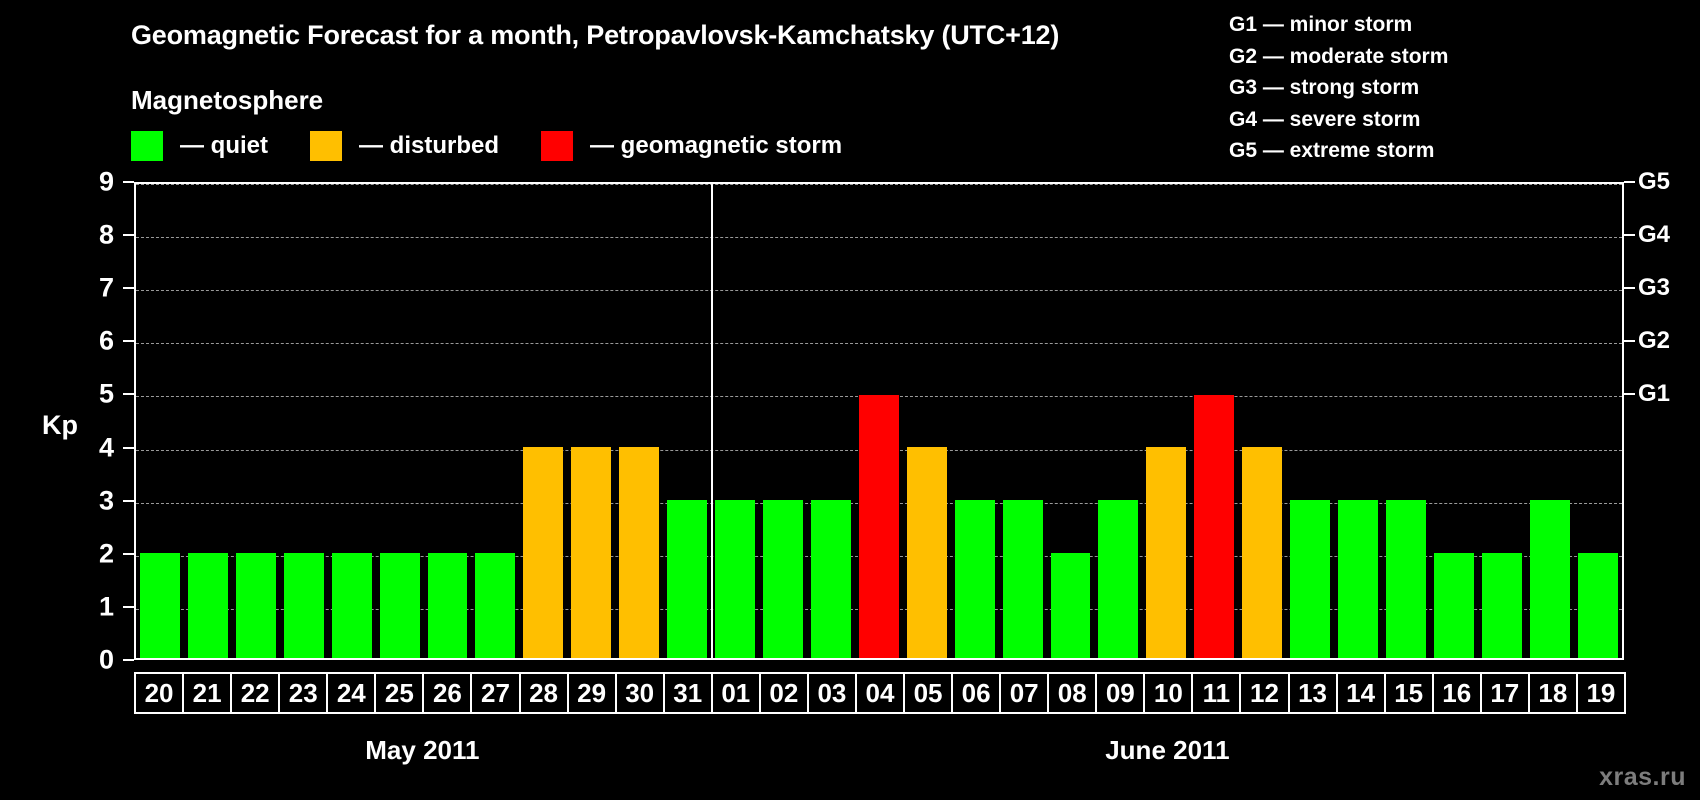 This screenshot has height=800, width=1700. What do you see at coordinates (159, 693) in the screenshot?
I see `day-label: 20` at bounding box center [159, 693].